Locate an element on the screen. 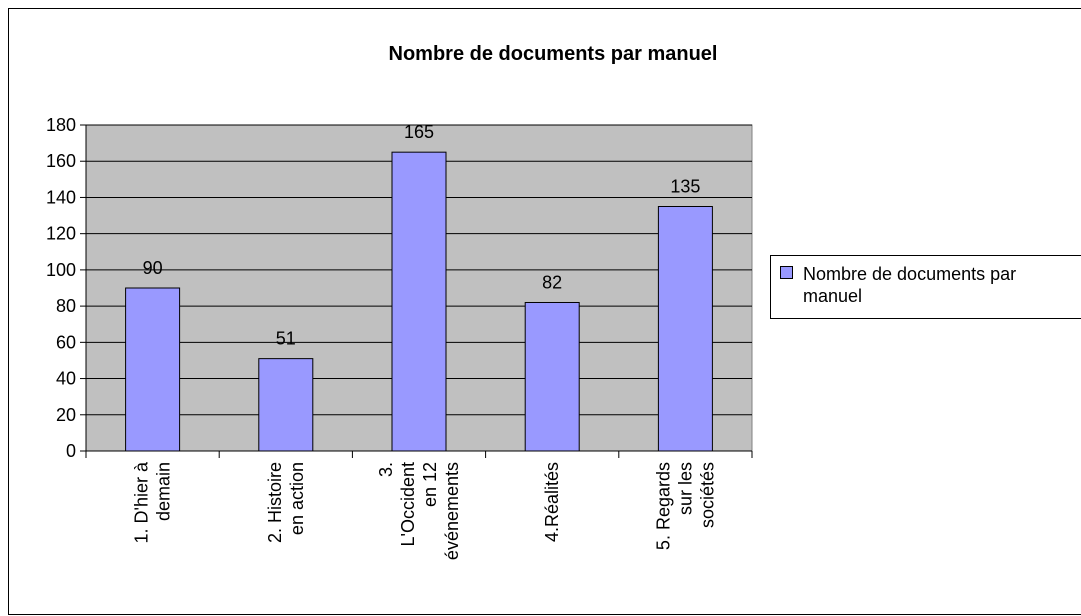  legend-swatch is located at coordinates (786, 272).